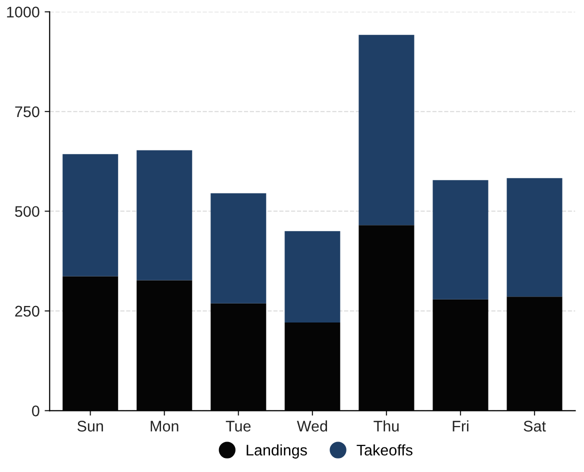 The width and height of the screenshot is (584, 472). I want to click on y-tick-label: 500, so click(27, 211).